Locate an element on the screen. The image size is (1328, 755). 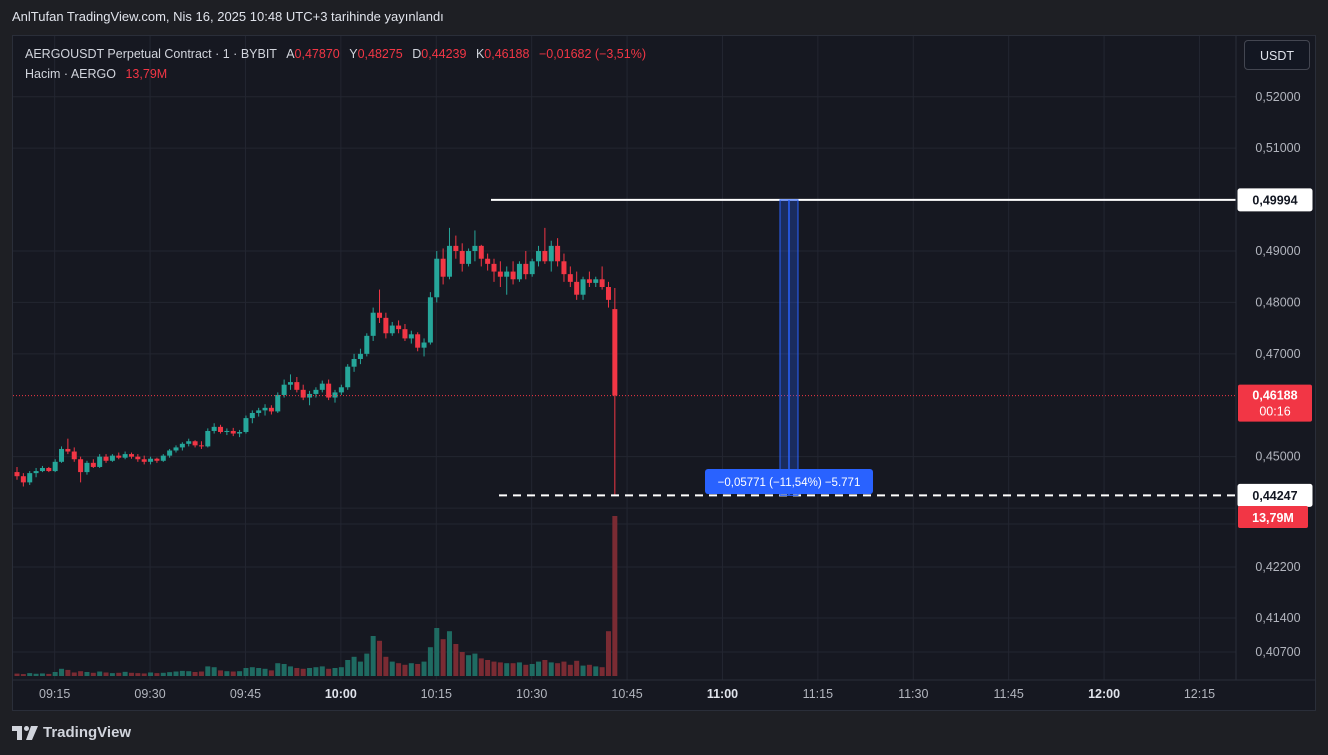
volume-label: Hacim · AERGO is located at coordinates (70, 74).